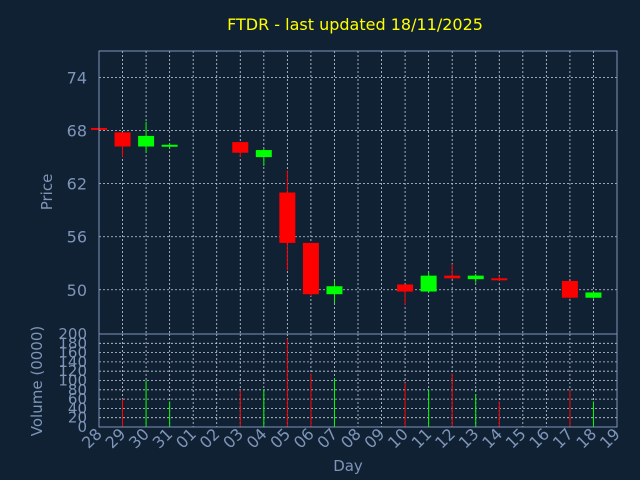  What do you see at coordinates (72, 334) in the screenshot?
I see `volume-tick-label: 200` at bounding box center [72, 334].